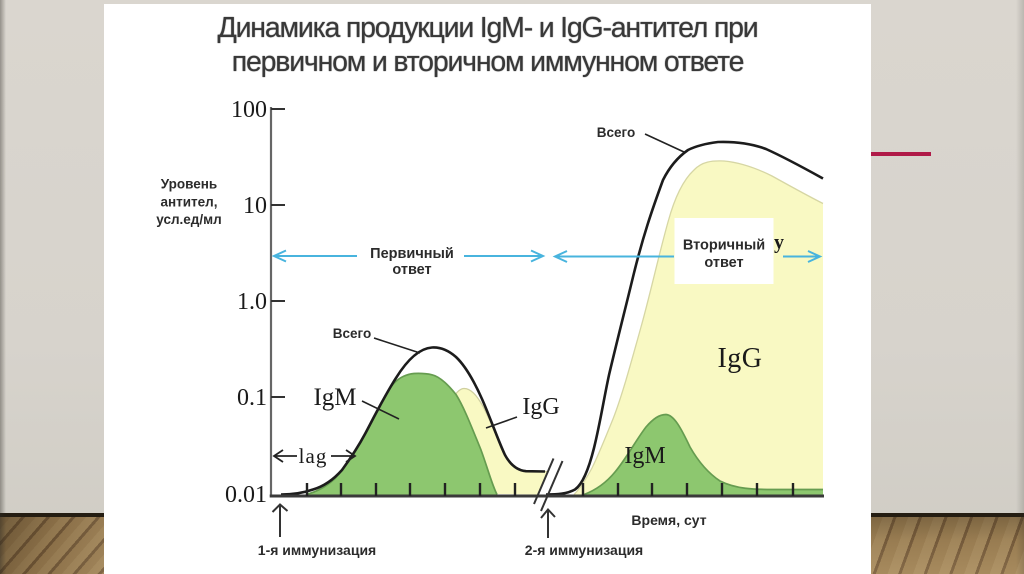  I want to click on svg-text: 2-я иммунизация, so click(584, 550).